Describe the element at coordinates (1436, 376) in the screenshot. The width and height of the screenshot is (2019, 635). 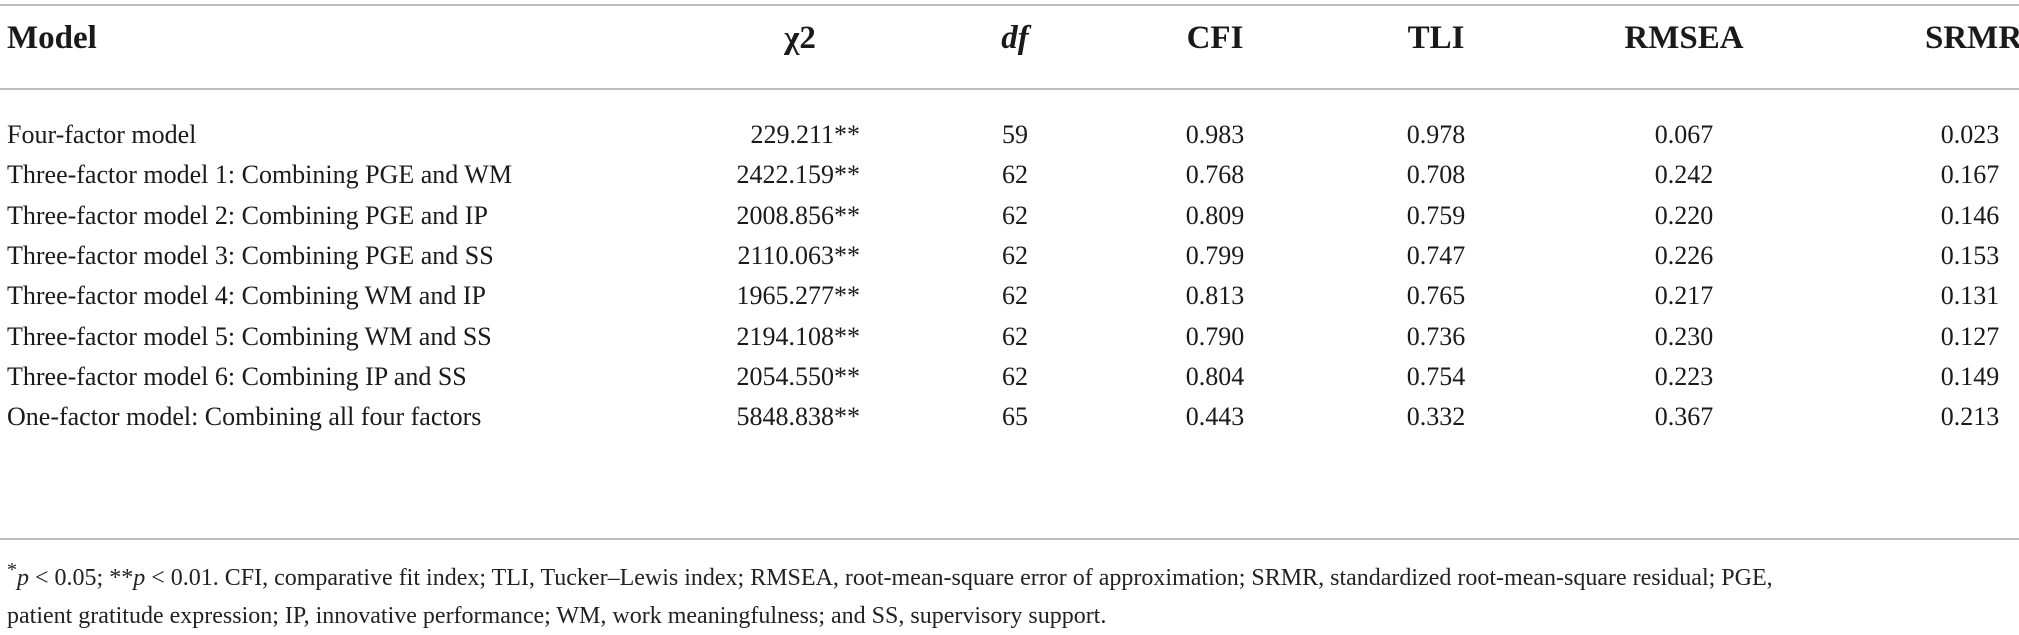
I see `cell-tli: 0.754` at that location.